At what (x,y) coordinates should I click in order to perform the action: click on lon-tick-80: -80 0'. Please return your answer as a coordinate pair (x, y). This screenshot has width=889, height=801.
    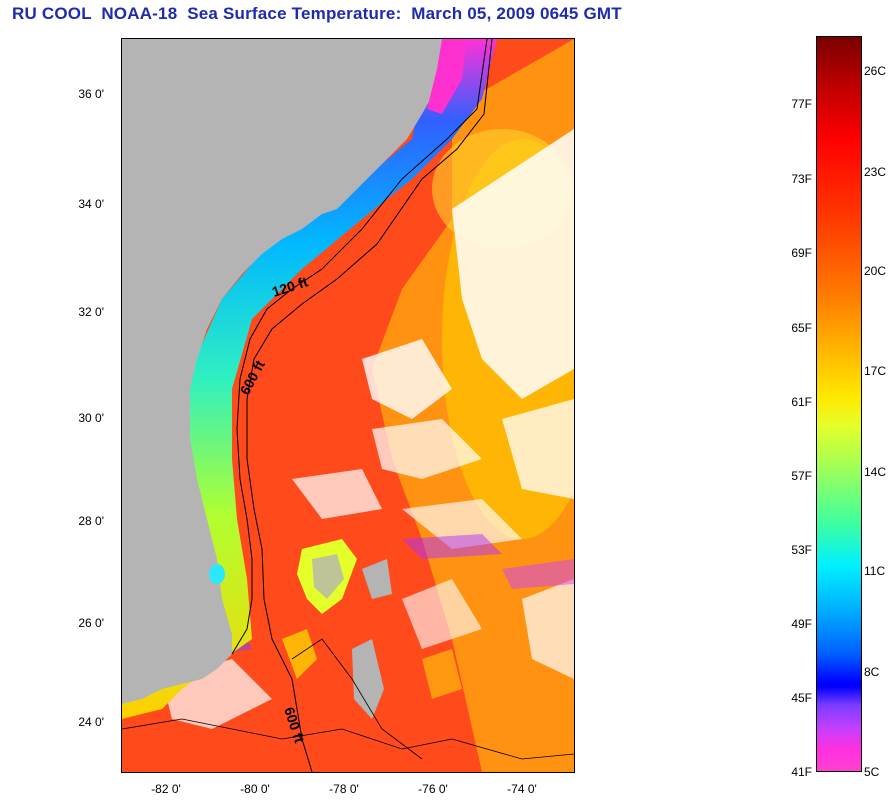
    Looking at the image, I should click on (255, 789).